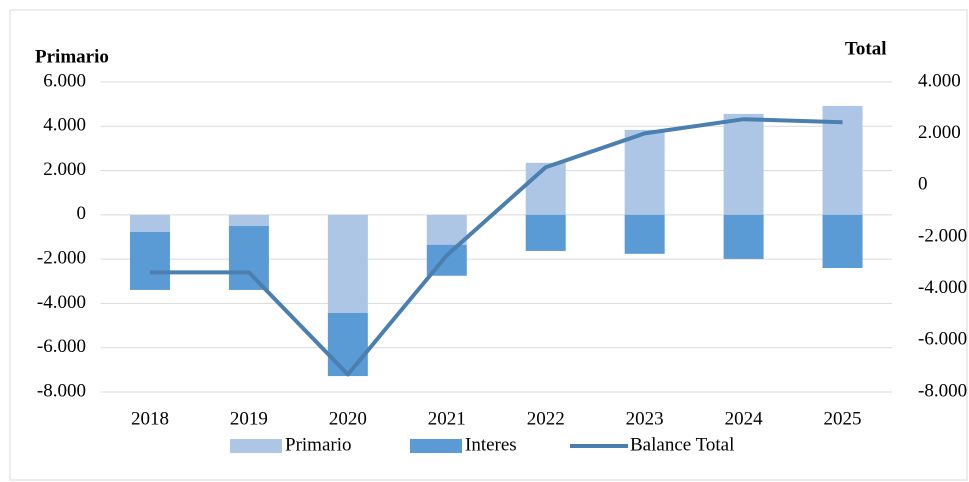 This screenshot has width=969, height=482. What do you see at coordinates (447, 418) in the screenshot?
I see `x-tick-label: 2021` at bounding box center [447, 418].